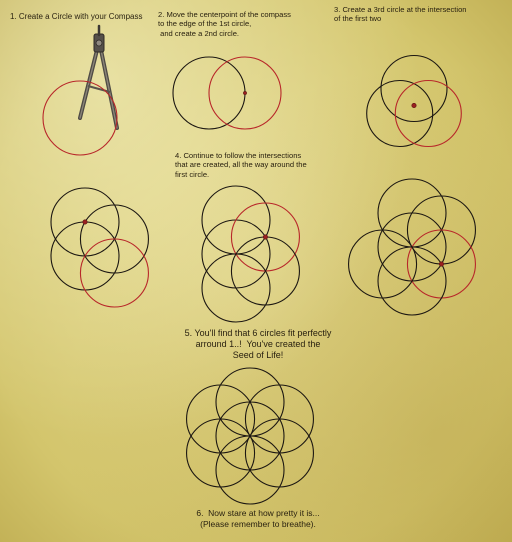  Describe the element at coordinates (414, 88) in the screenshot. I see `circle-step3-a` at that location.